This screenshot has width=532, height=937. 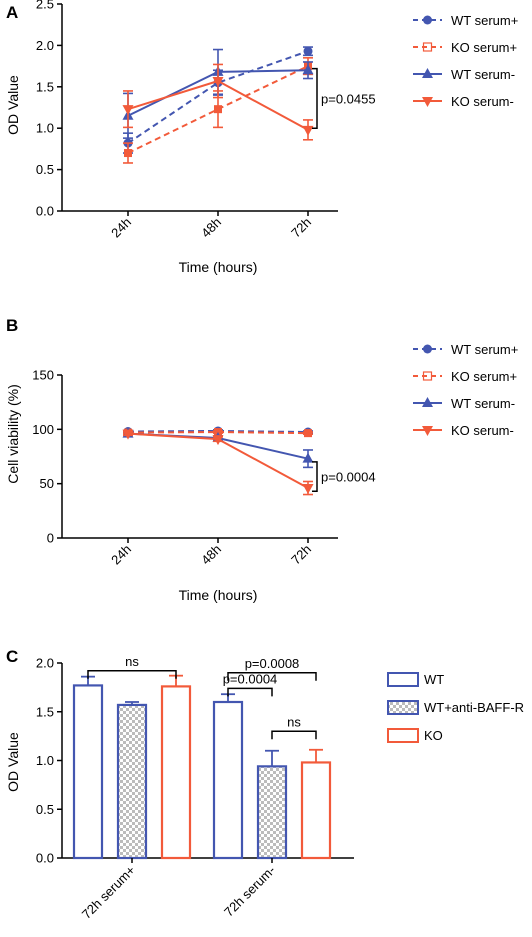 I want to click on panel-a-ylabel: OD Value, so click(x=13, y=105).